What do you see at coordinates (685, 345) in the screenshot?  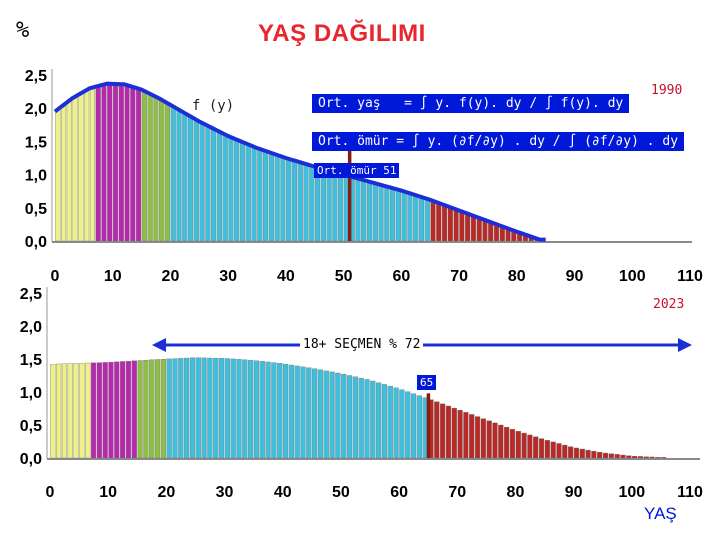 I see `voter-arrow-right-head` at bounding box center [685, 345].